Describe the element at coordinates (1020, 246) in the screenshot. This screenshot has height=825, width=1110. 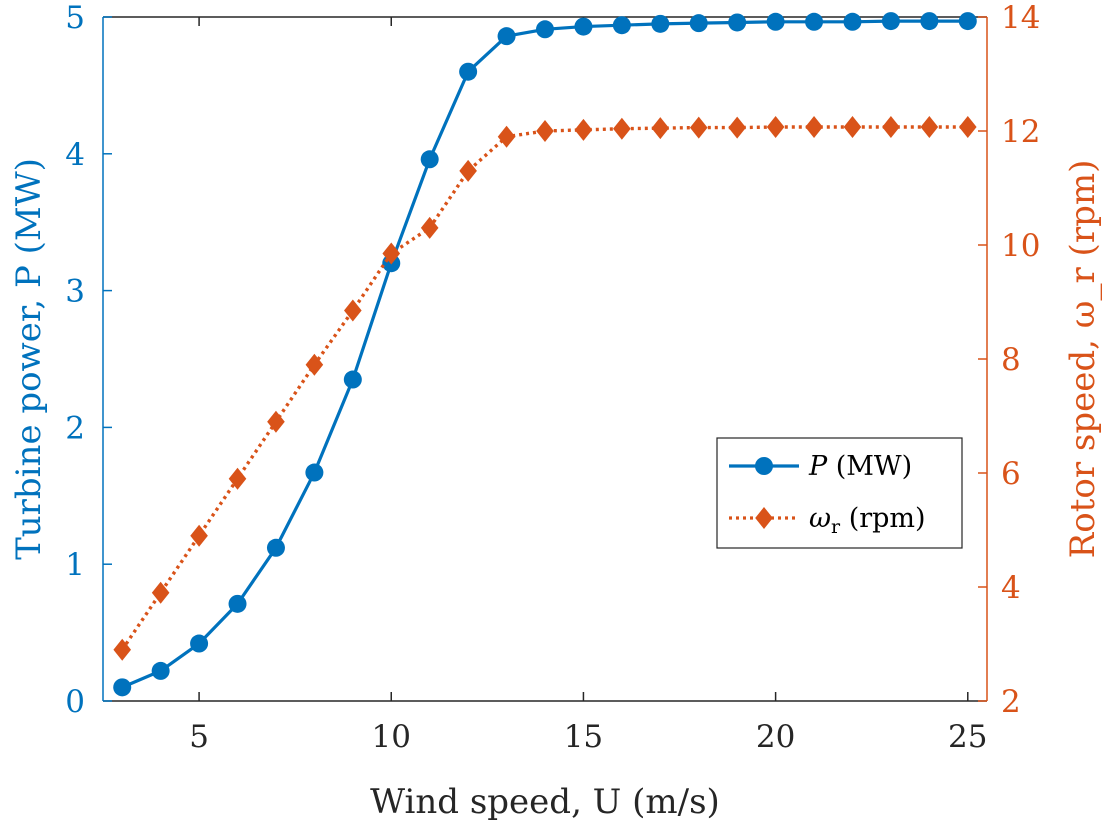
I see `right-y-tick-label: 10` at that location.